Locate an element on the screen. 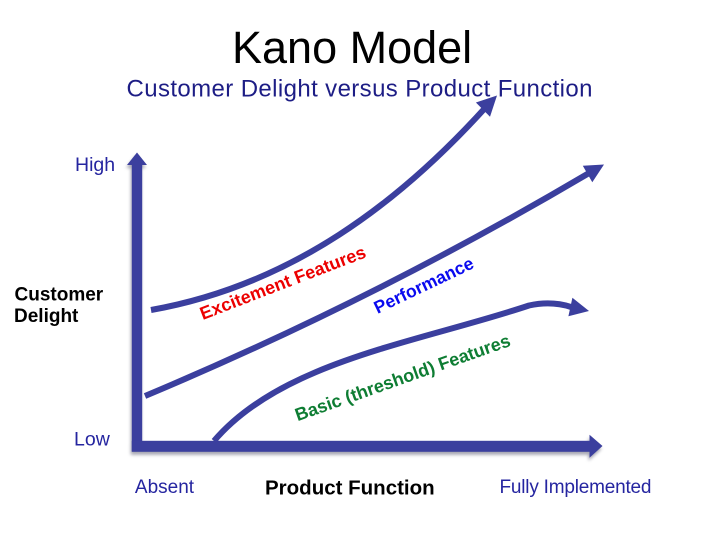 Image resolution: width=715 pixels, height=534 pixels. svg-text: Low is located at coordinates (92, 440).